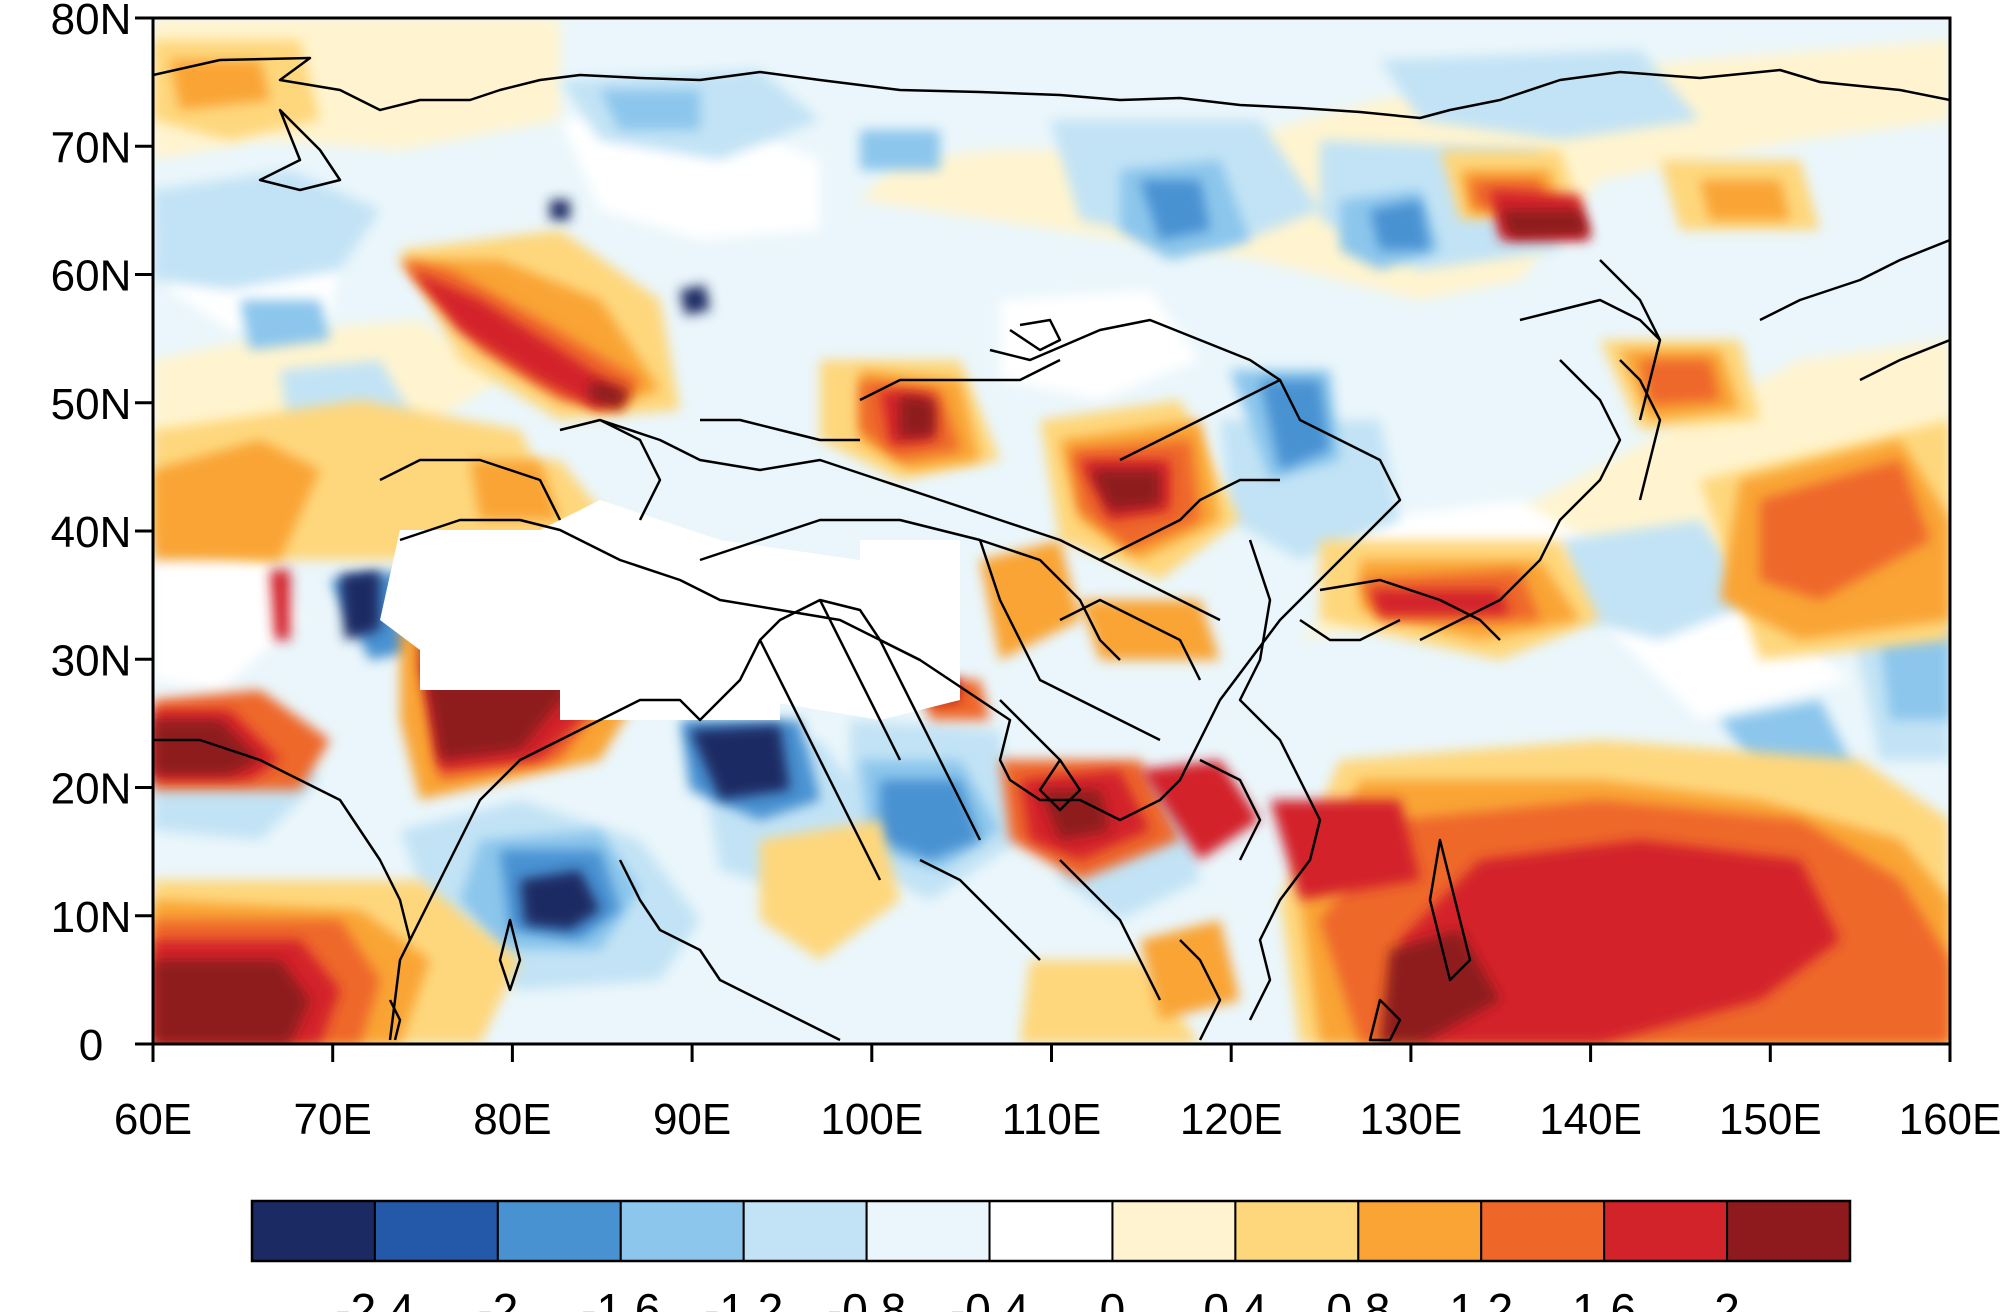  I want to click on colorbar: -2.4 -2 -1.6 -1.2 -0.8 -0.4 0 0.4 0.8 1.2 1.6 2, so click(1051, 1255).